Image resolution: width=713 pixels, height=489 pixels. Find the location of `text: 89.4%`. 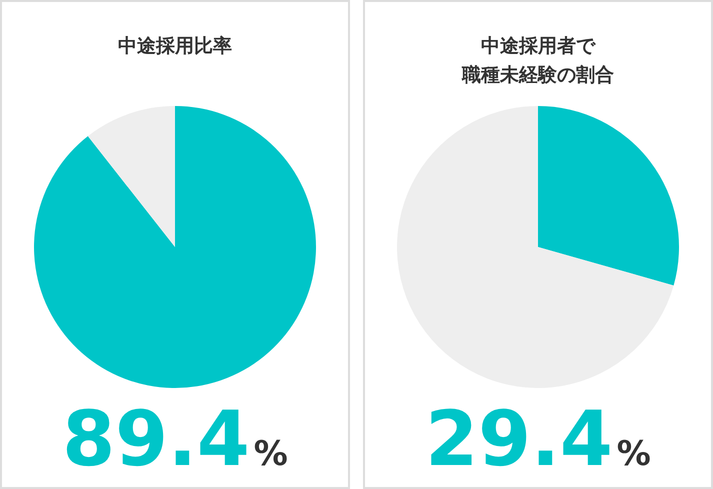

text: 89.4% is located at coordinates (175, 438).